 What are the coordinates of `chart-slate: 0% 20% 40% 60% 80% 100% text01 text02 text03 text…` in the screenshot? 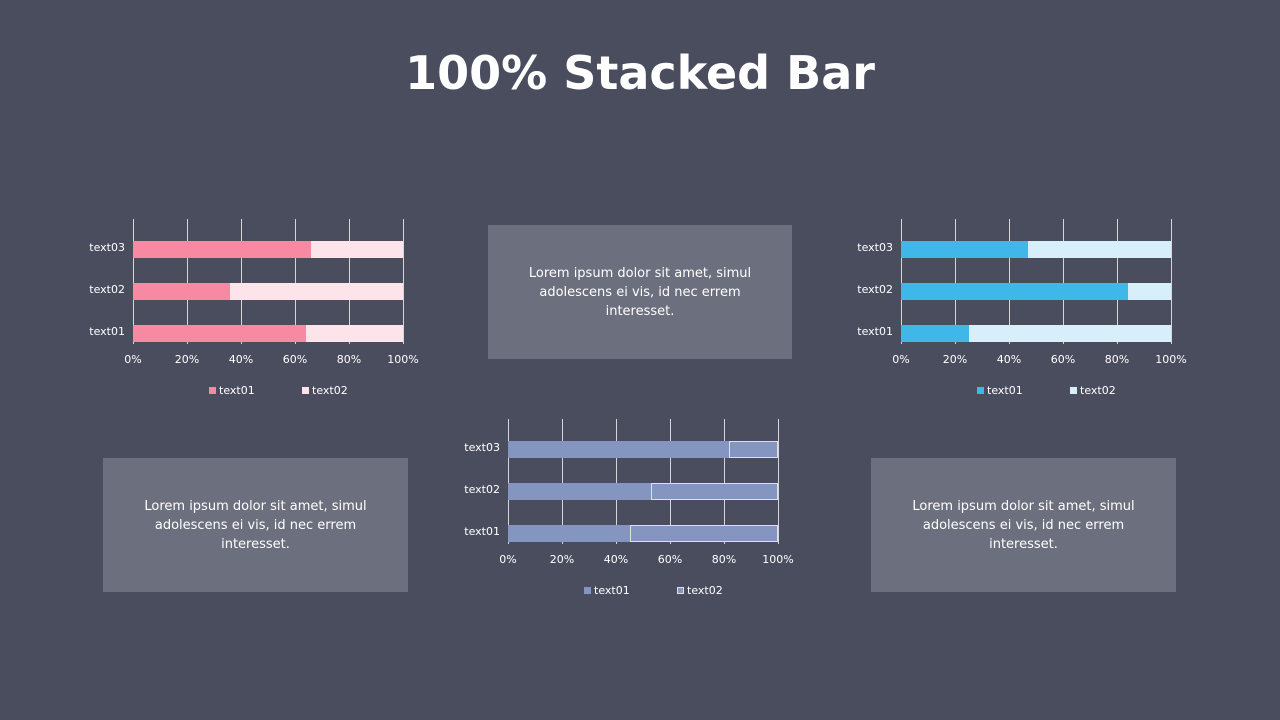 It's located at (625, 510).